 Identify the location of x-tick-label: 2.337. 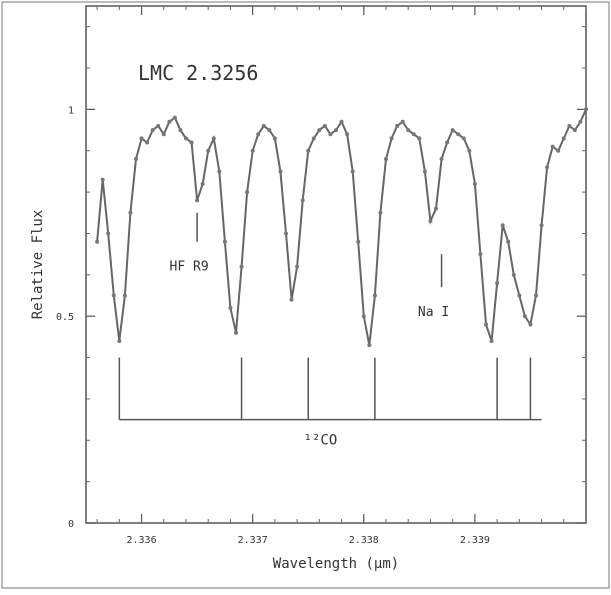
(253, 540).